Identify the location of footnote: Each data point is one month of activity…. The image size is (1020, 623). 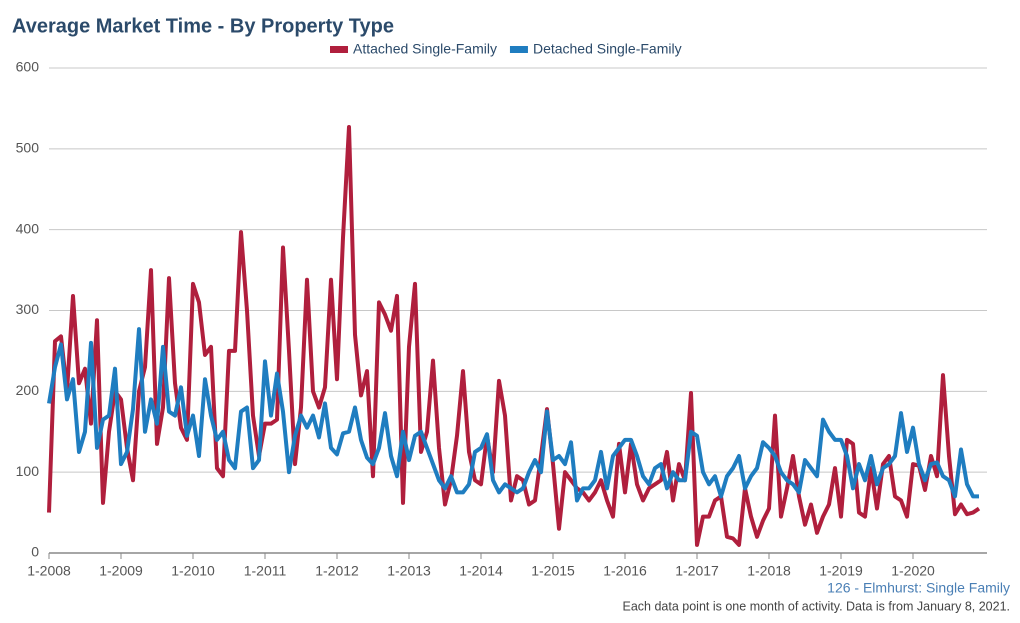
(816, 606).